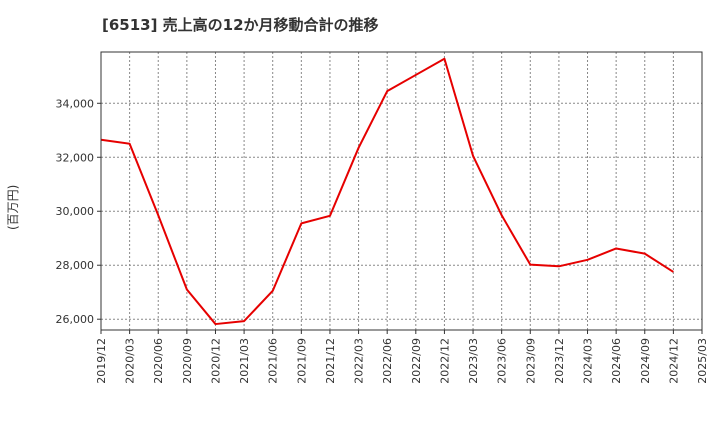  I want to click on chart-title: [6513] 売上高の12か月移動合計の推移, so click(240, 25).